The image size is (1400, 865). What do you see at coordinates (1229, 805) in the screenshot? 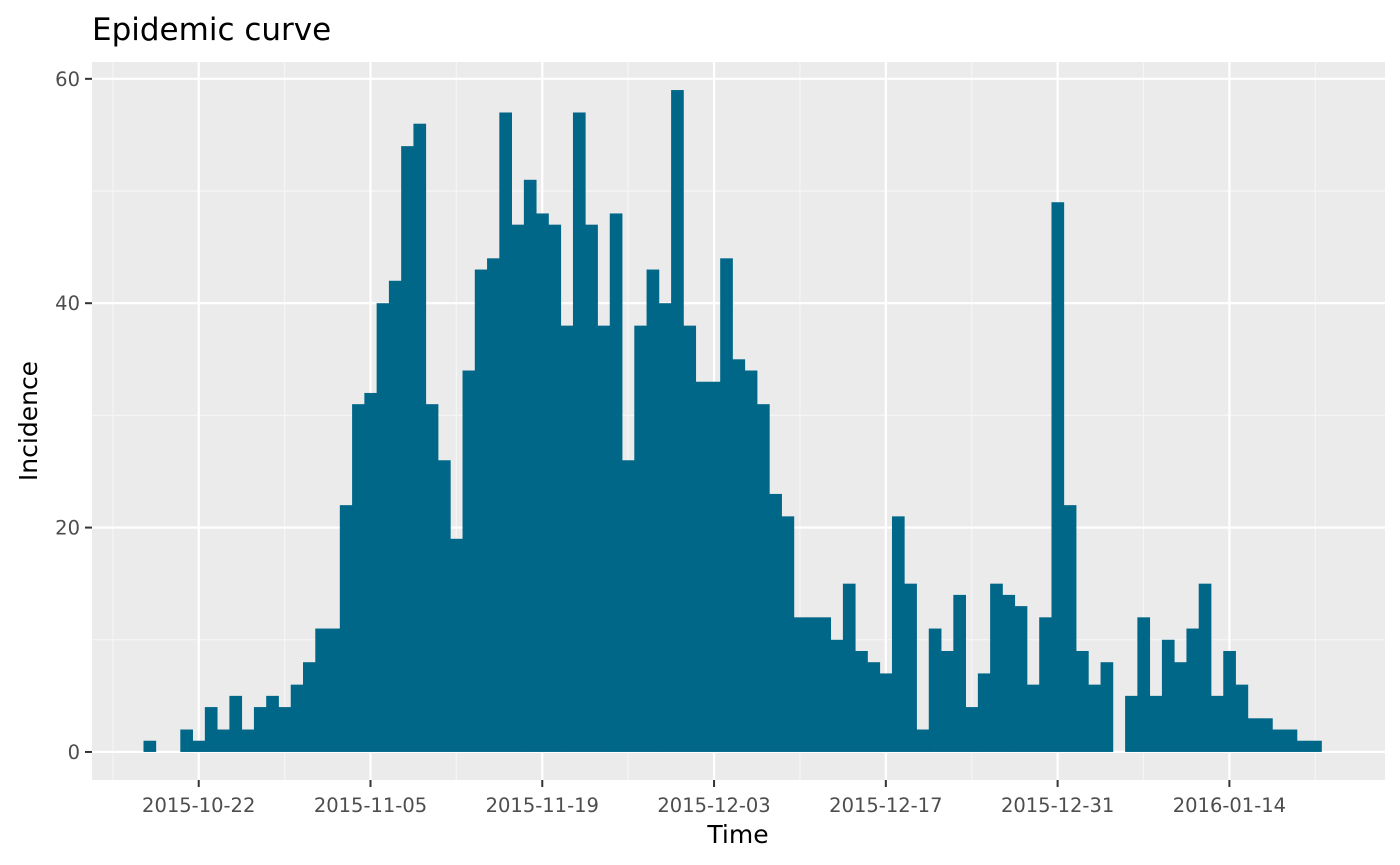
I see `x-tick-label: 2016-01-14` at bounding box center [1229, 805].